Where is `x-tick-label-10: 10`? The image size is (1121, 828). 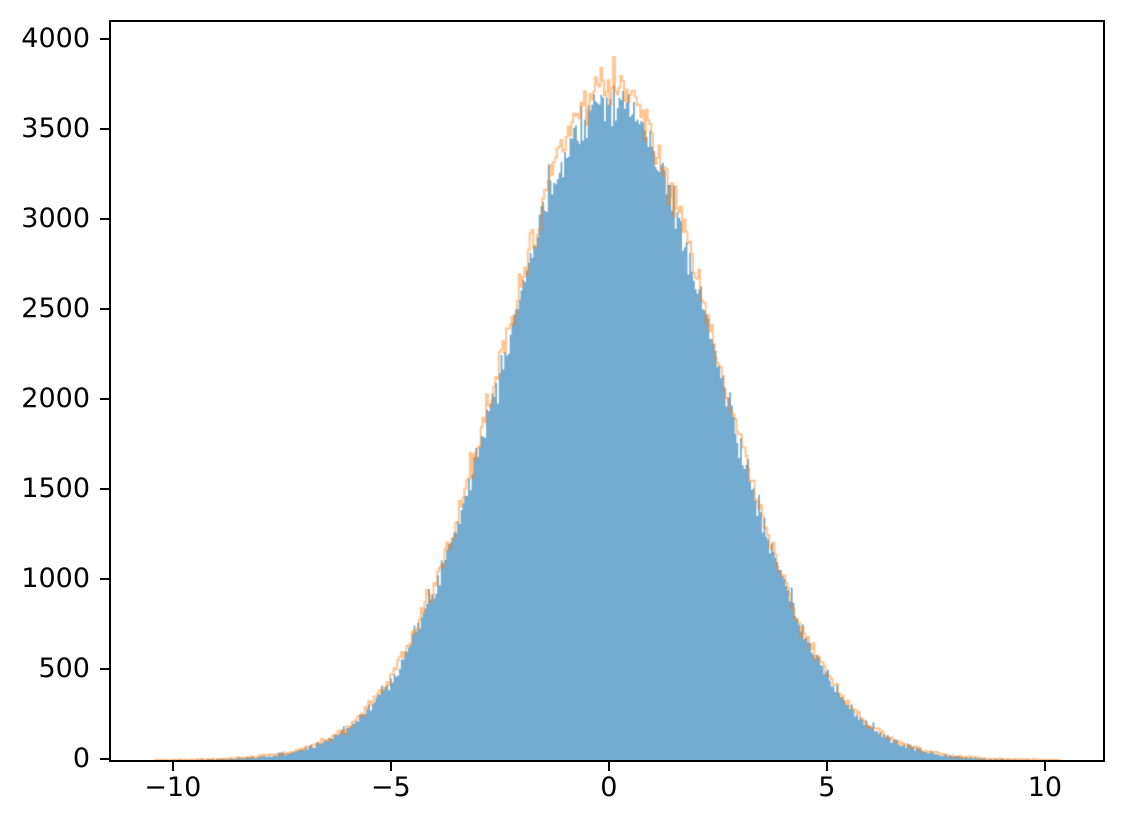 x-tick-label-10: 10 is located at coordinates (1045, 787).